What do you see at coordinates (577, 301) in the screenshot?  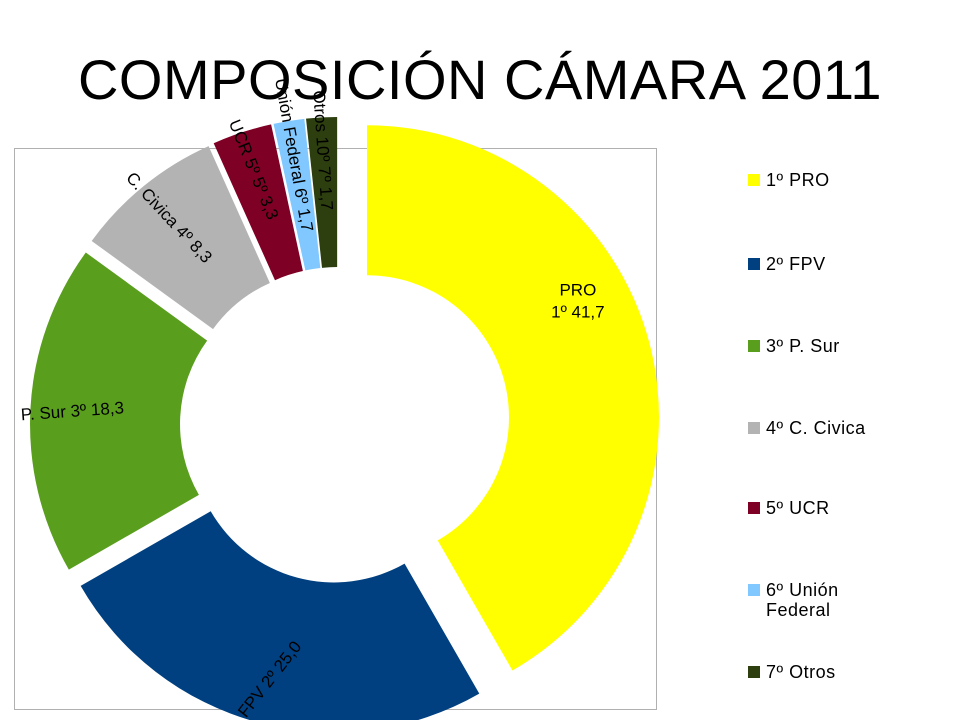 I see `data-label-pro: PRO 1º 41,7` at bounding box center [577, 301].